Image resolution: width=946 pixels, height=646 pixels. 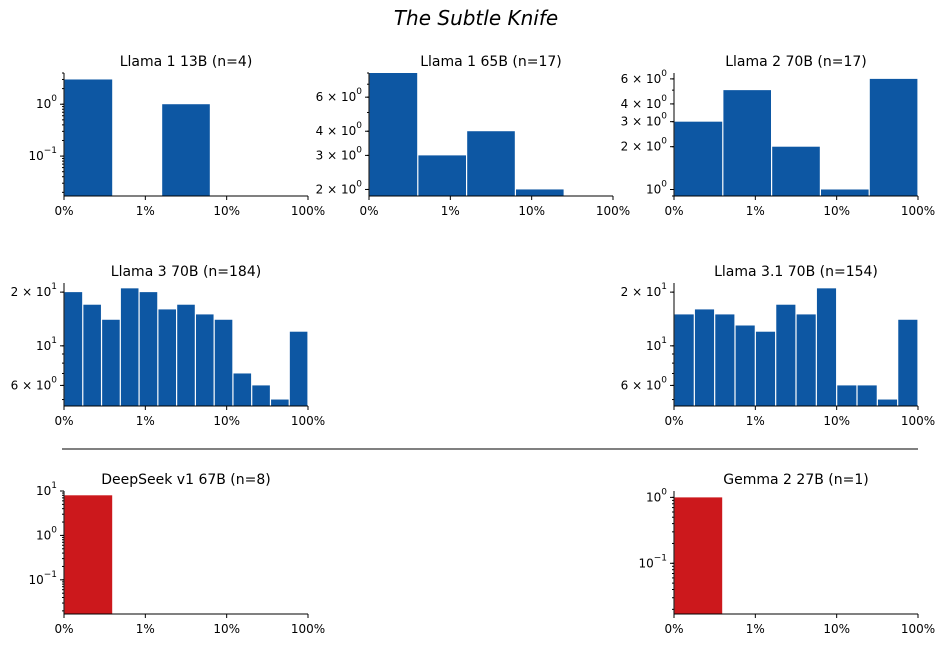 What do you see at coordinates (491, 62) in the screenshot?
I see `subplot-title: Llama 1 65B (n=17)` at bounding box center [491, 62].